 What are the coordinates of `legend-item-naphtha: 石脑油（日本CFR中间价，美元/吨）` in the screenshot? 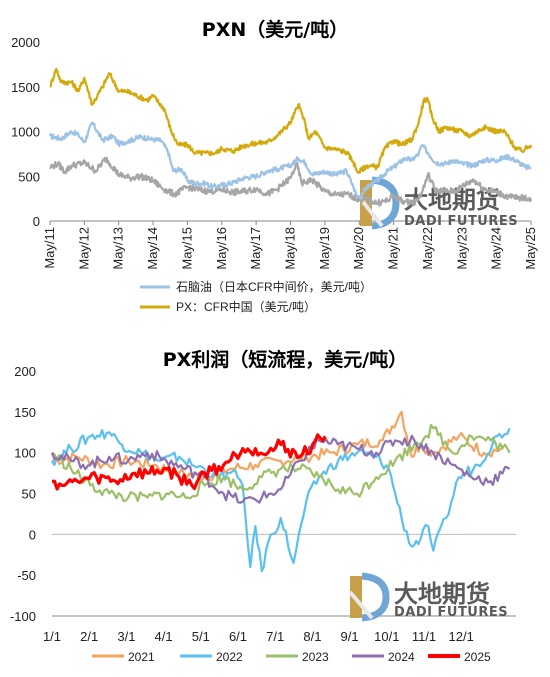 It's located at (256, 286).